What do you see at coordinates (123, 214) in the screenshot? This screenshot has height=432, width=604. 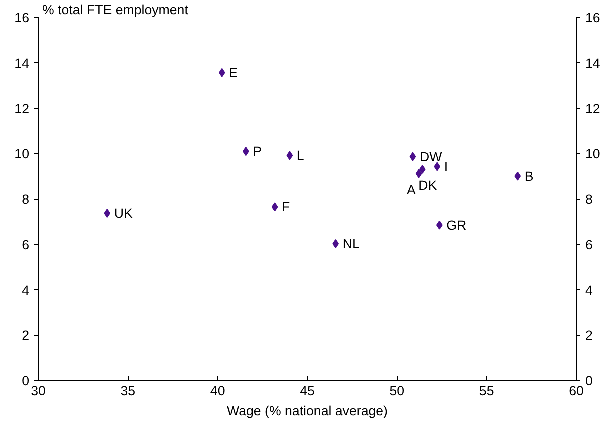 I see `annotation: UK` at bounding box center [123, 214].